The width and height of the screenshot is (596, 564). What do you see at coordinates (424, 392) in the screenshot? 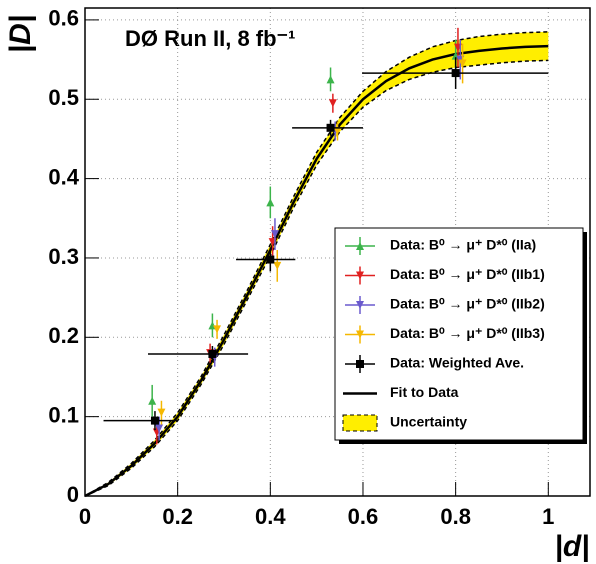
I see `legend-label: Fit to Data` at bounding box center [424, 392].